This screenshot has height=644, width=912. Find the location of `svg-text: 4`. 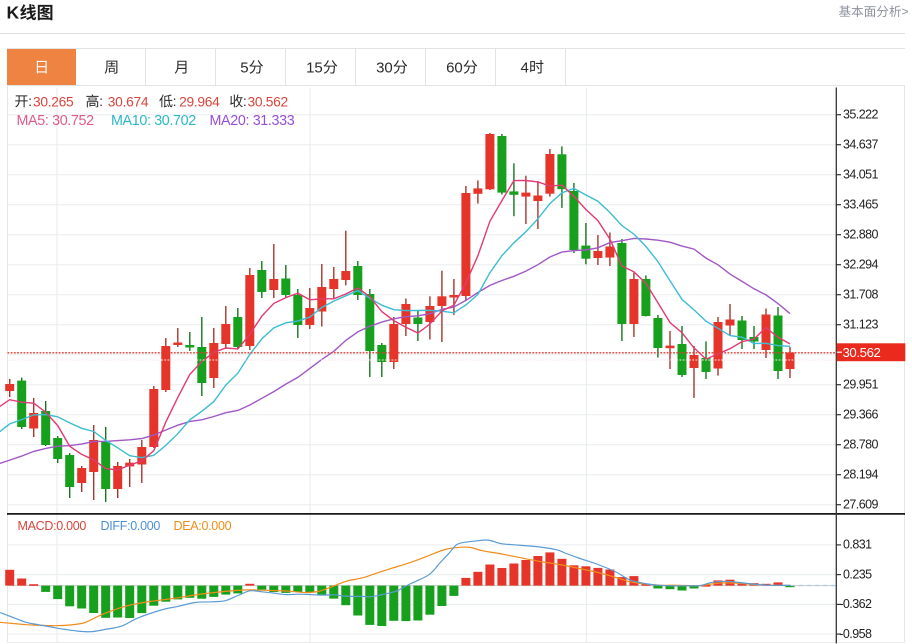

svg-text: 4 is located at coordinates (525, 68).